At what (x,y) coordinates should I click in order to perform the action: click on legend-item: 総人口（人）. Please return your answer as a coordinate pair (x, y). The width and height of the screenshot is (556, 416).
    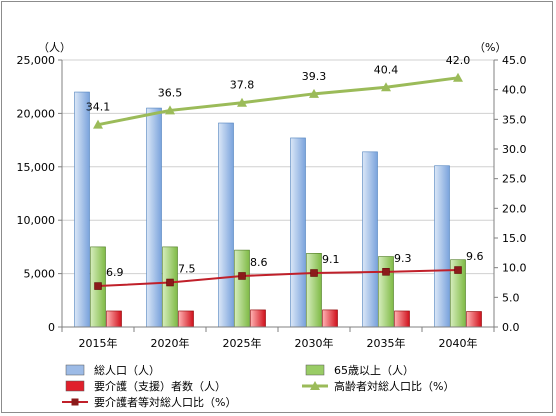
    Looking at the image, I should click on (111, 370).